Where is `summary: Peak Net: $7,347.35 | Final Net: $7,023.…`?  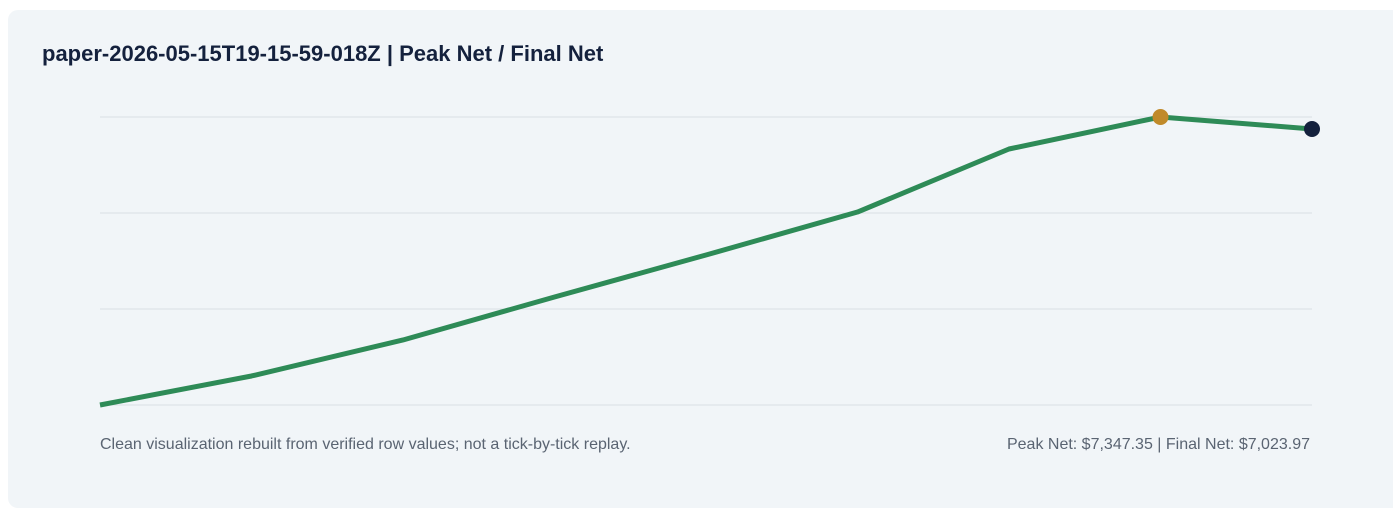 summary: Peak Net: $7,347.35 | Final Net: $7,023.… is located at coordinates (1158, 444).